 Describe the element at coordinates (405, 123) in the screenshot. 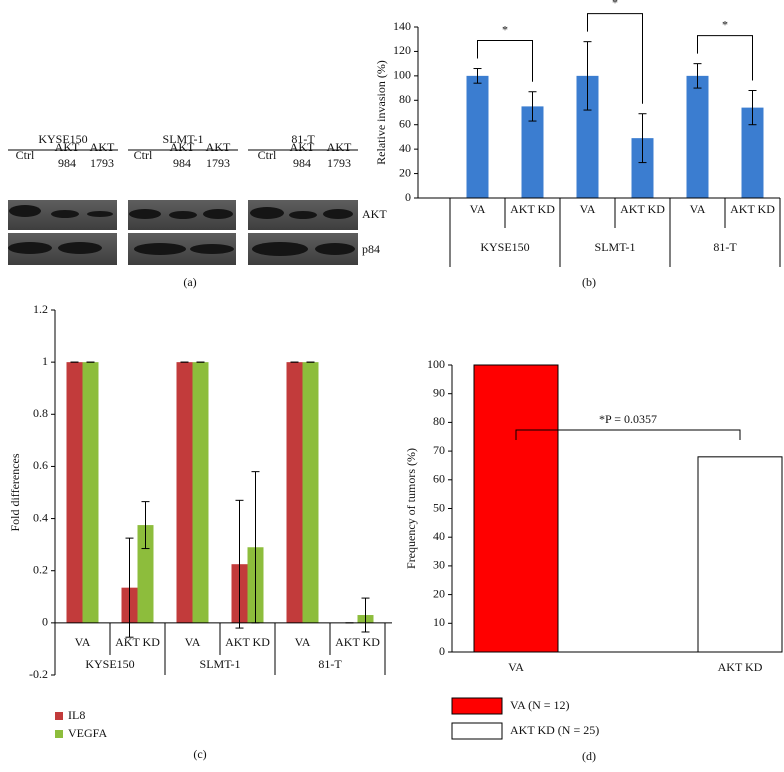

I see `y-tick-label: 60` at that location.